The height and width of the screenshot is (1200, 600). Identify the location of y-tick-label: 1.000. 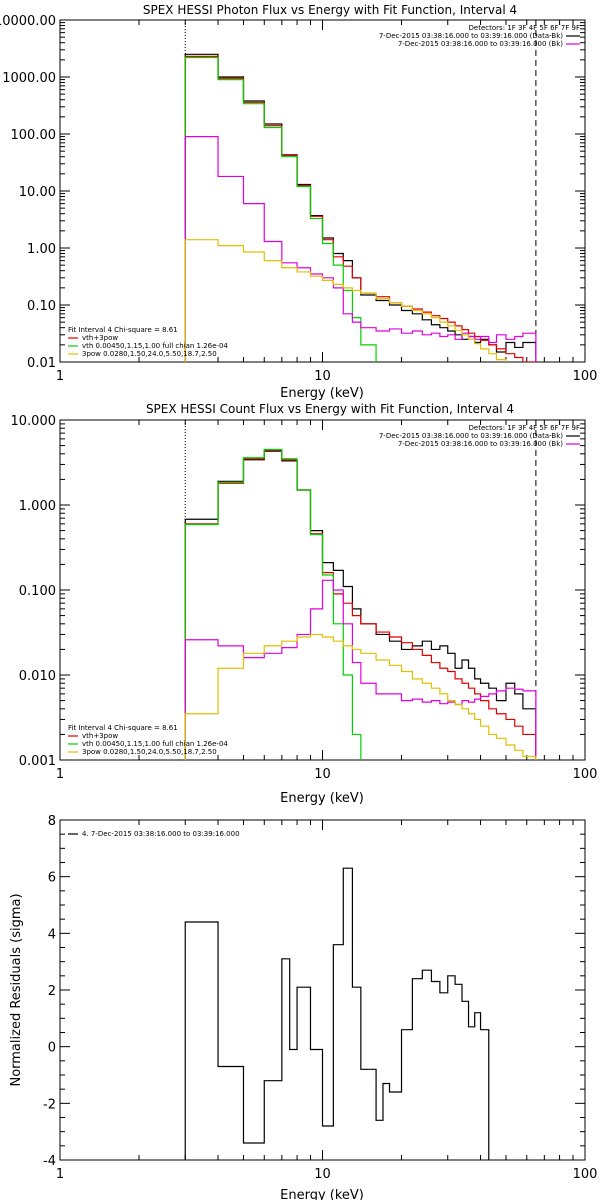
(37, 506).